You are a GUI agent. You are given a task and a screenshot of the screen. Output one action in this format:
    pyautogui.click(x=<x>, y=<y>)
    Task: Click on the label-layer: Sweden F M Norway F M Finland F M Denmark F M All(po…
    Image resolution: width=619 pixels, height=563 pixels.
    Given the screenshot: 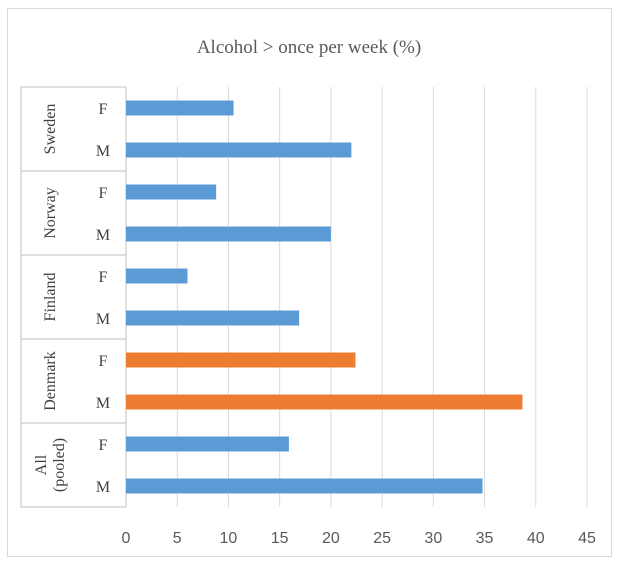 What is the action you would take?
    pyautogui.click(x=71, y=298)
    